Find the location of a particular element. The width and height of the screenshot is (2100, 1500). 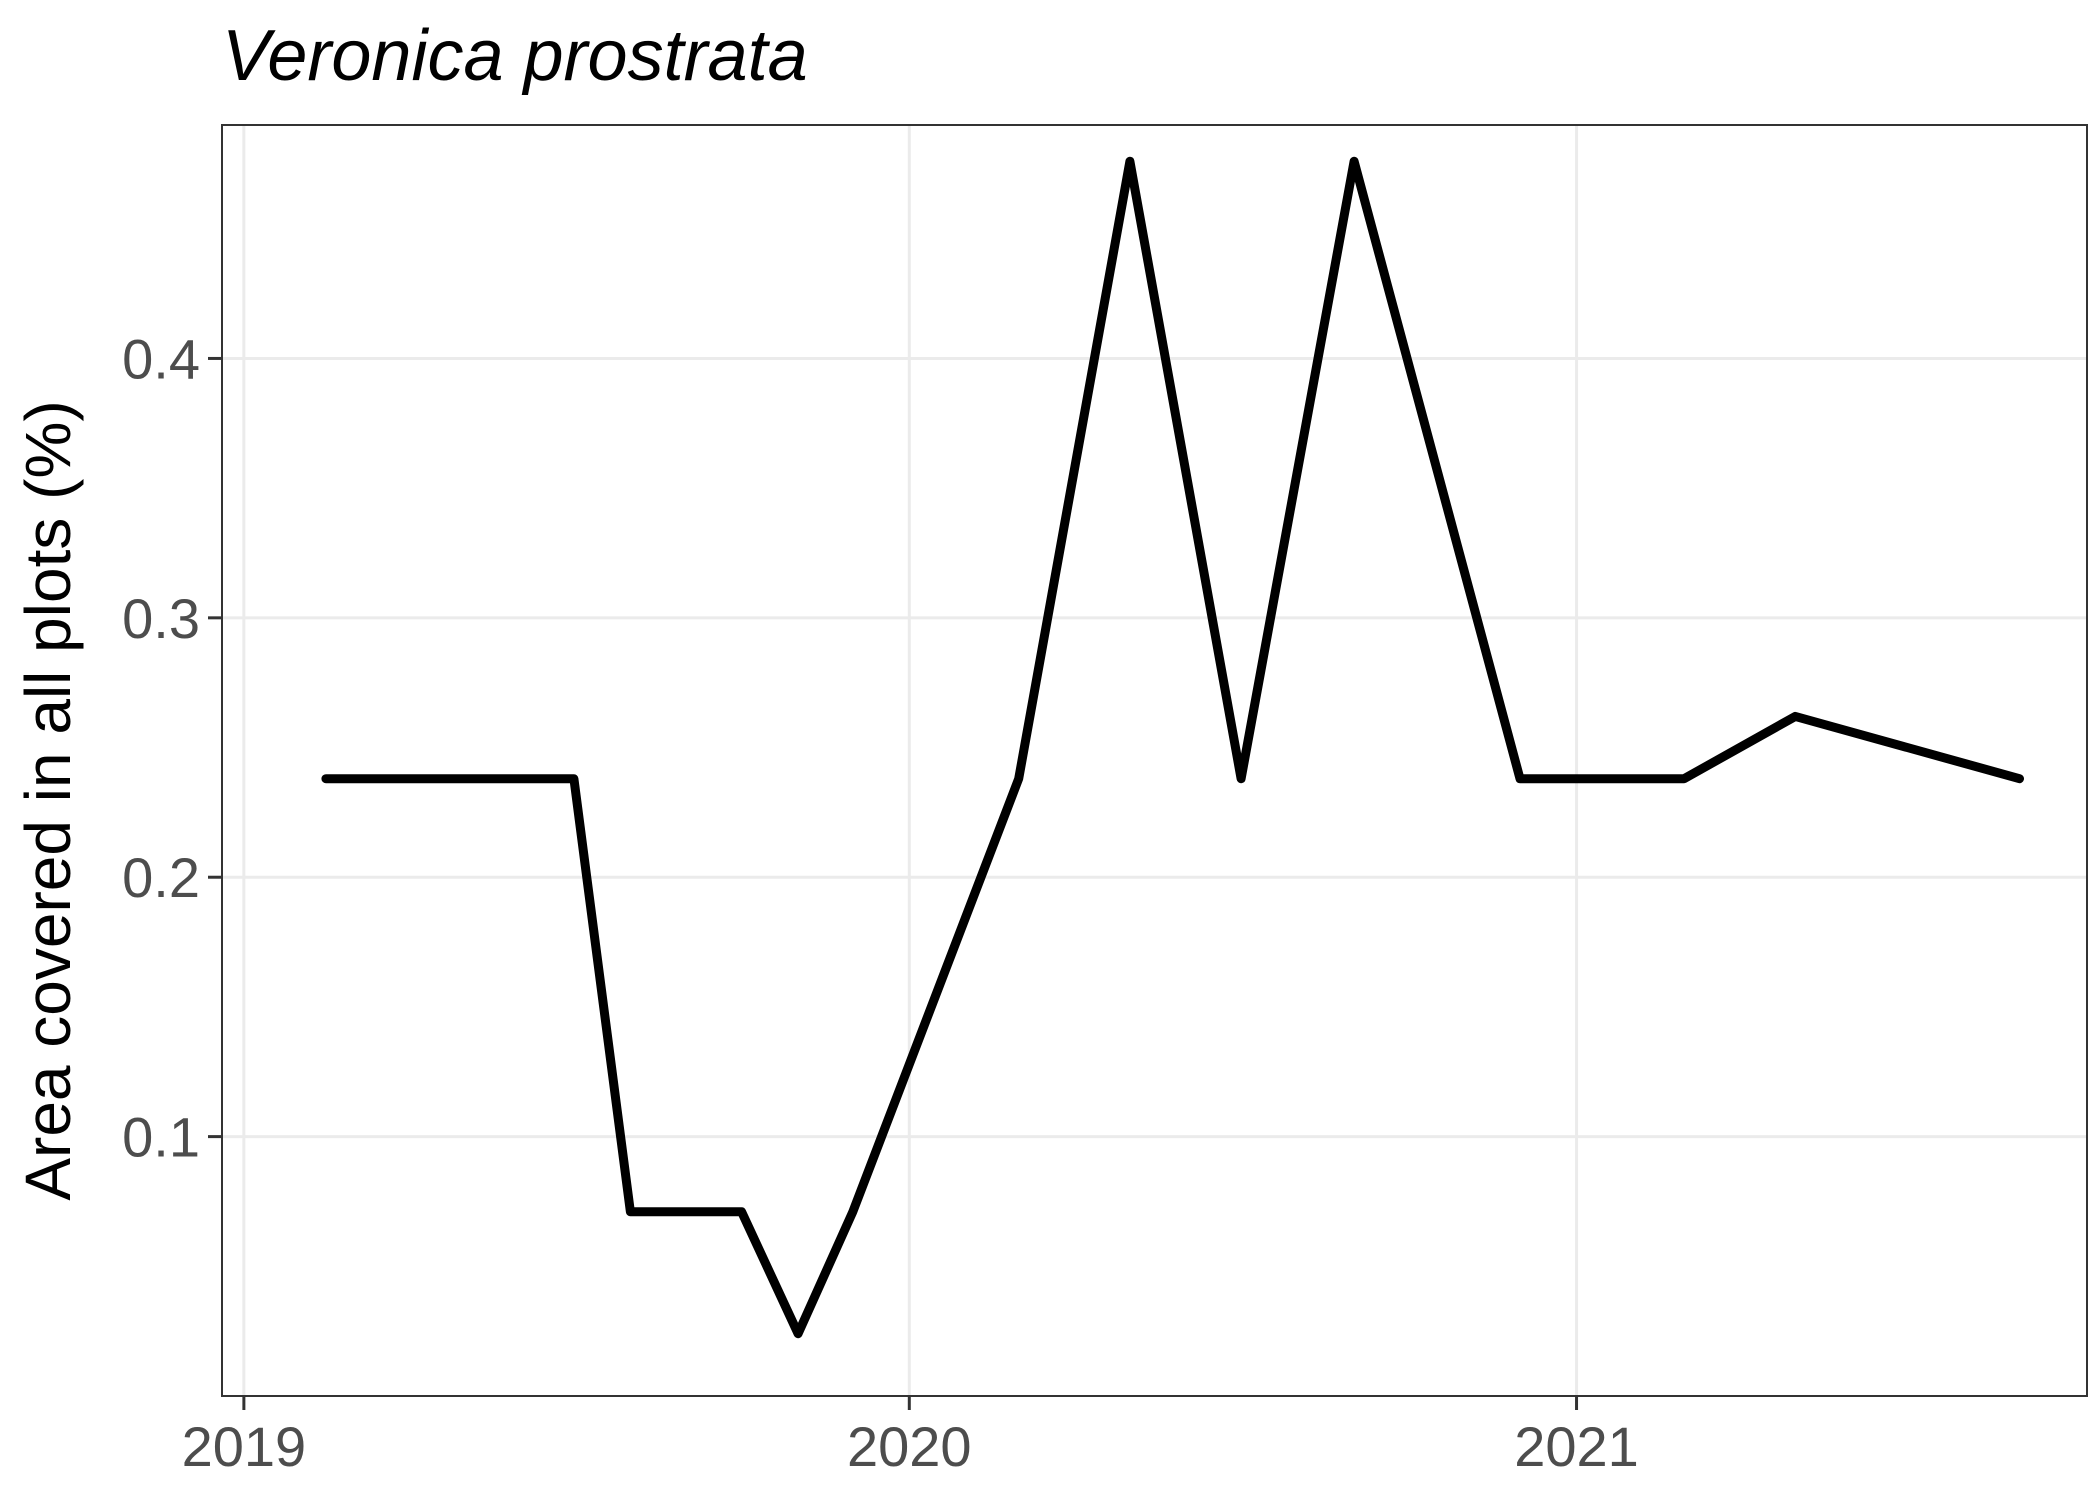

y-tick-label: 0.3 is located at coordinates (161, 618).